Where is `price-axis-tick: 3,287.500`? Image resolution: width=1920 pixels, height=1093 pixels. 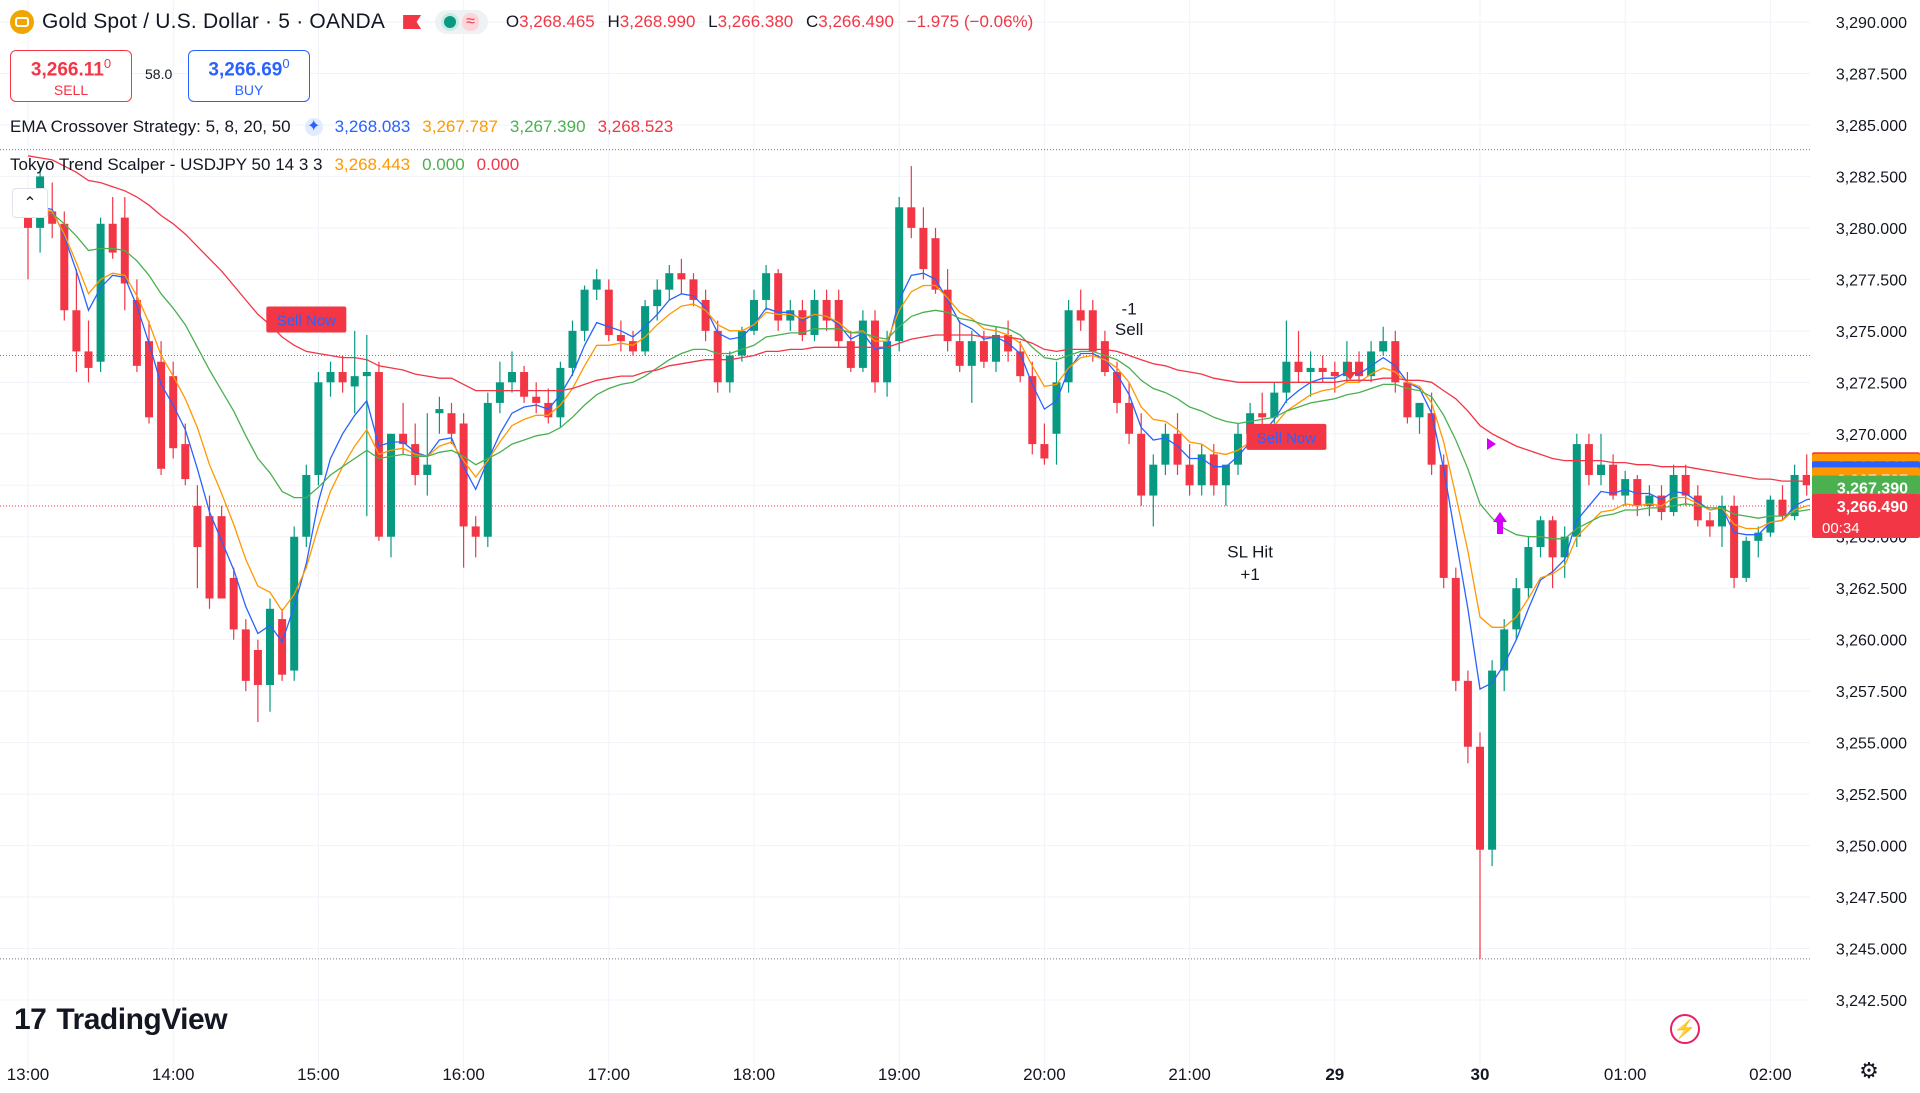
price-axis-tick: 3,287.500 is located at coordinates (1871, 74).